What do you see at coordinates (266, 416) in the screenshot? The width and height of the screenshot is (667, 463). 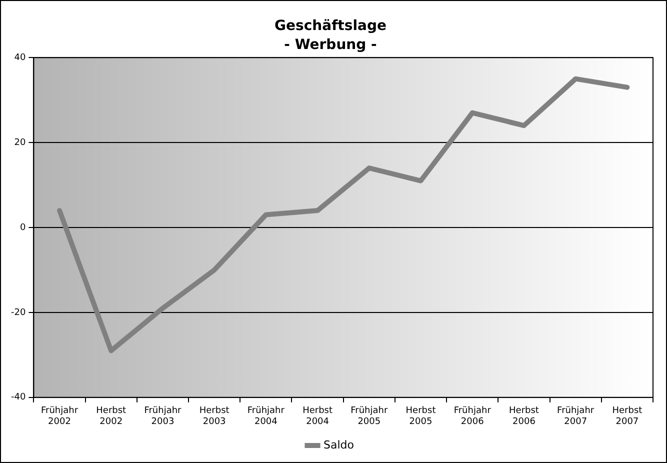 I see `x-tick-label: Frühjahr 2004` at bounding box center [266, 416].